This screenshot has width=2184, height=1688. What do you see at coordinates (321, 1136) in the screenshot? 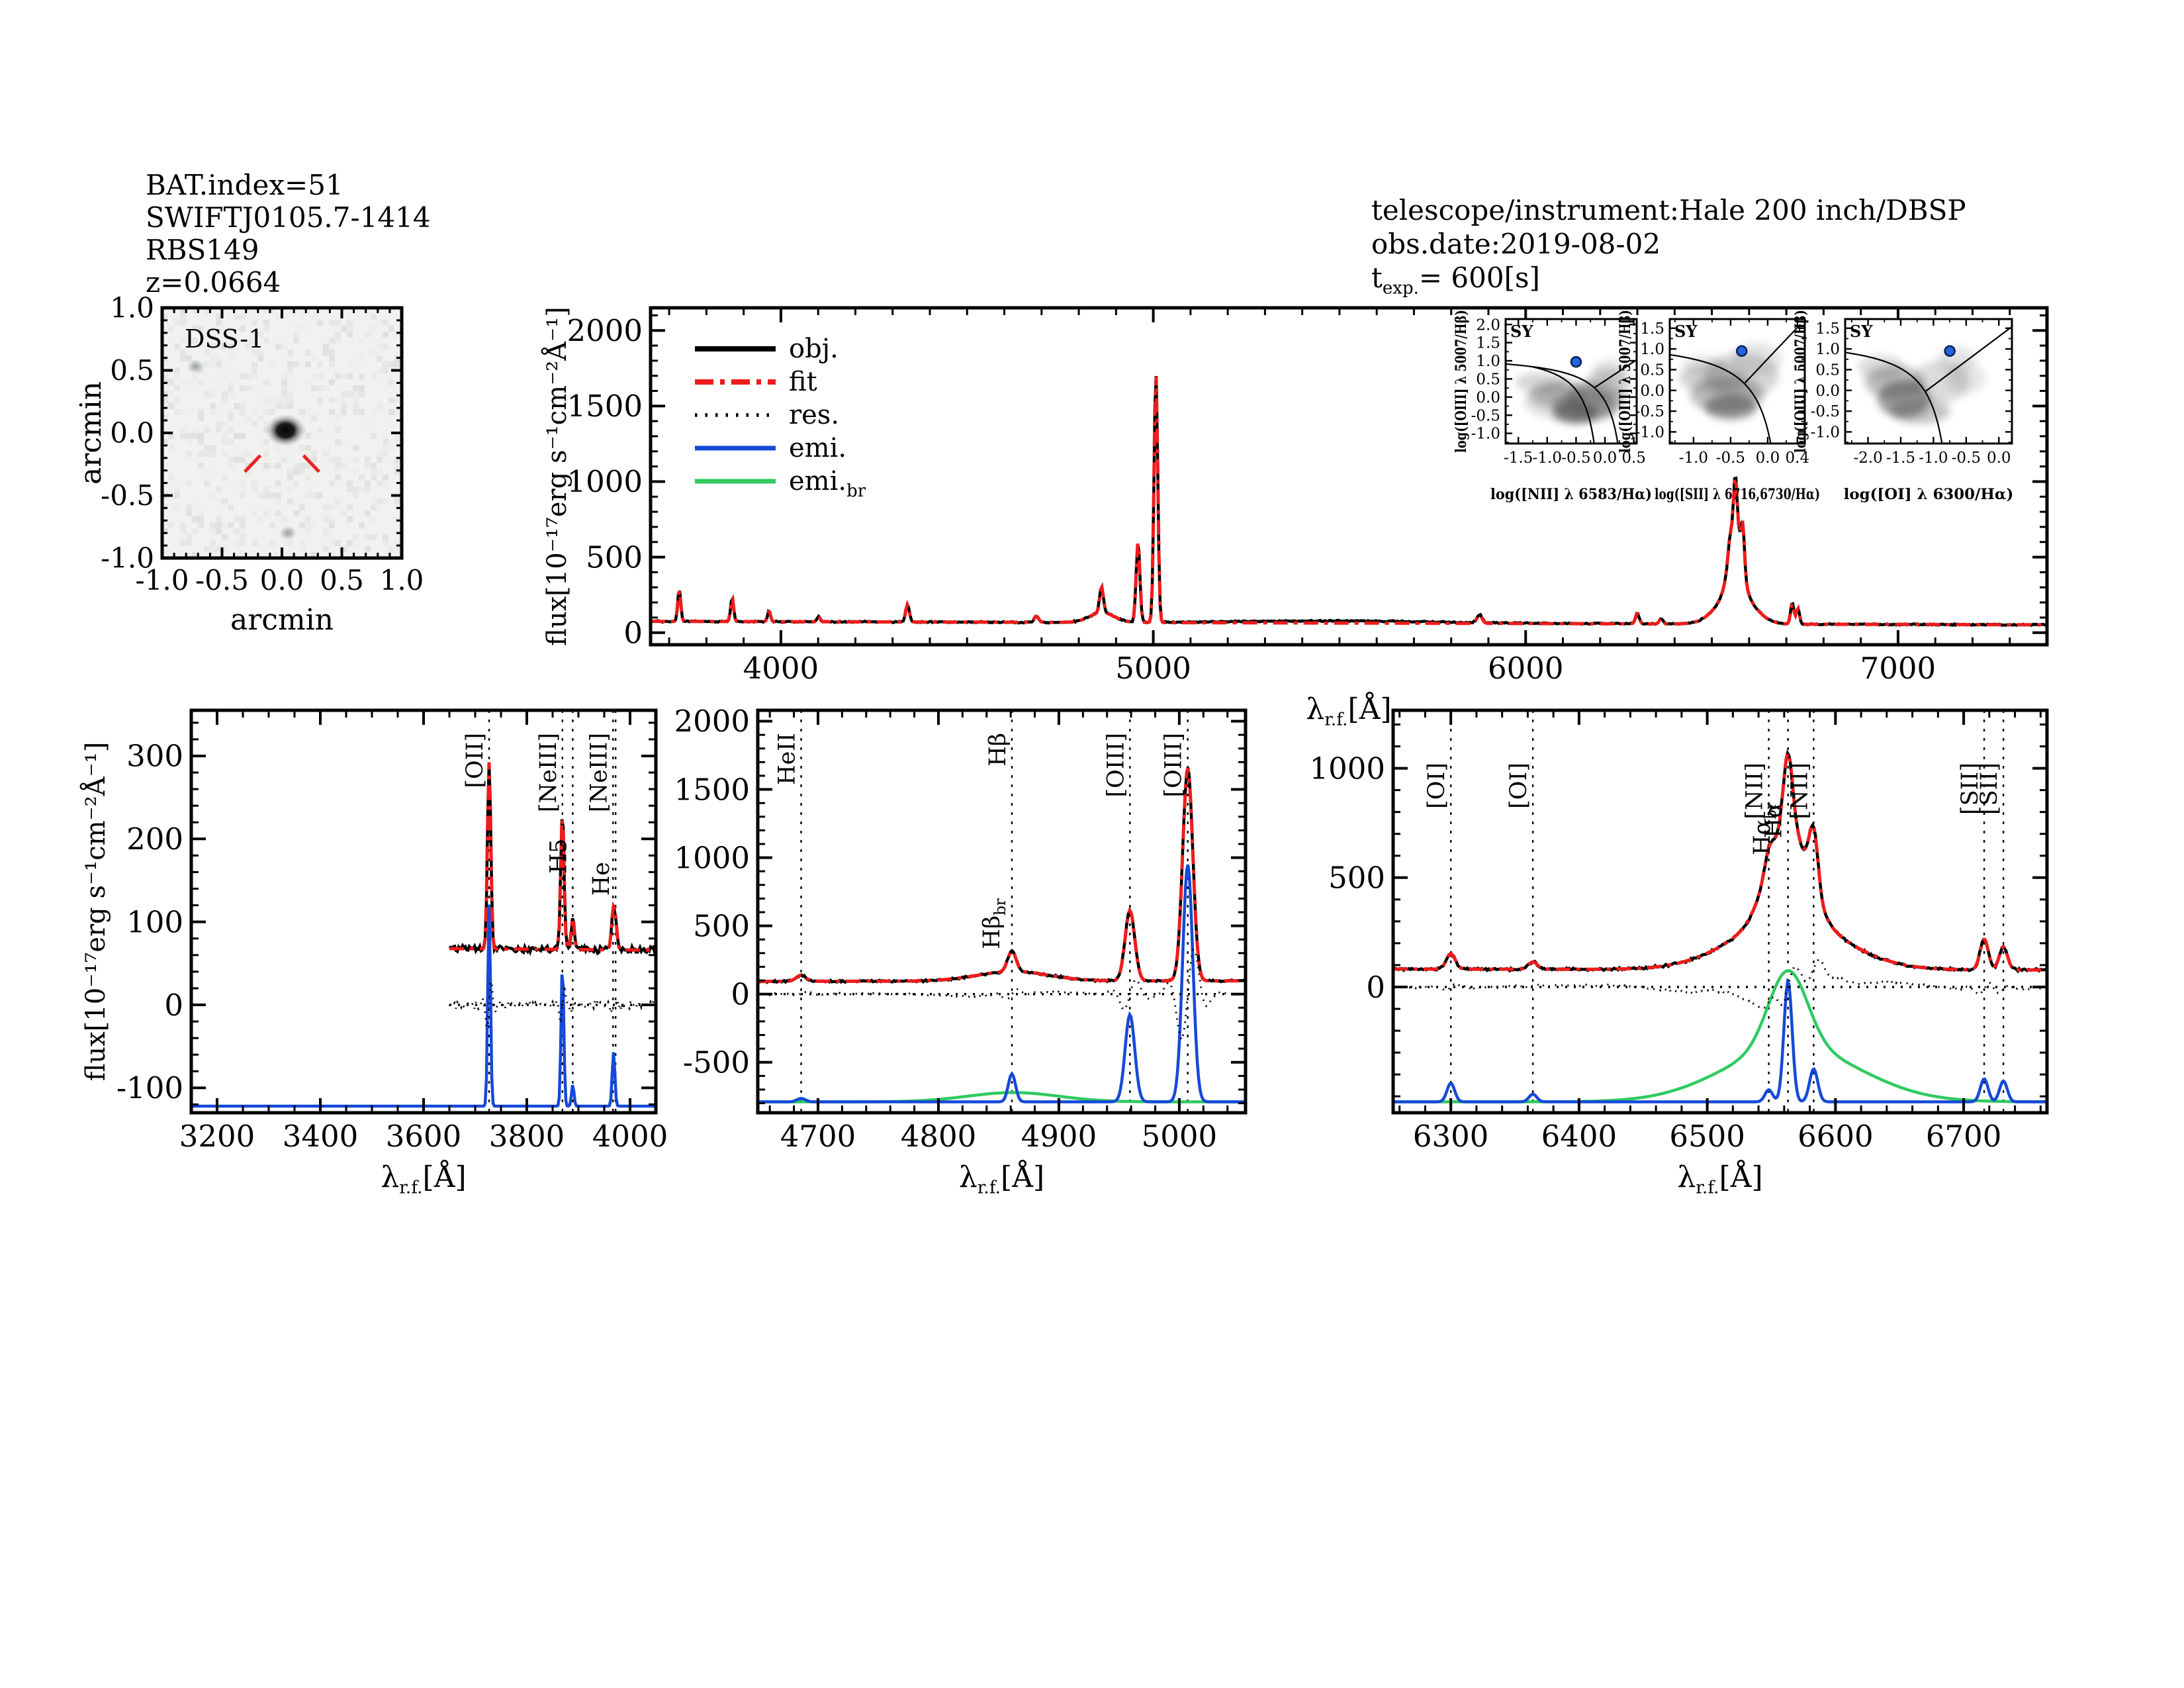
I see `x-tick-label: 3400` at bounding box center [321, 1136].